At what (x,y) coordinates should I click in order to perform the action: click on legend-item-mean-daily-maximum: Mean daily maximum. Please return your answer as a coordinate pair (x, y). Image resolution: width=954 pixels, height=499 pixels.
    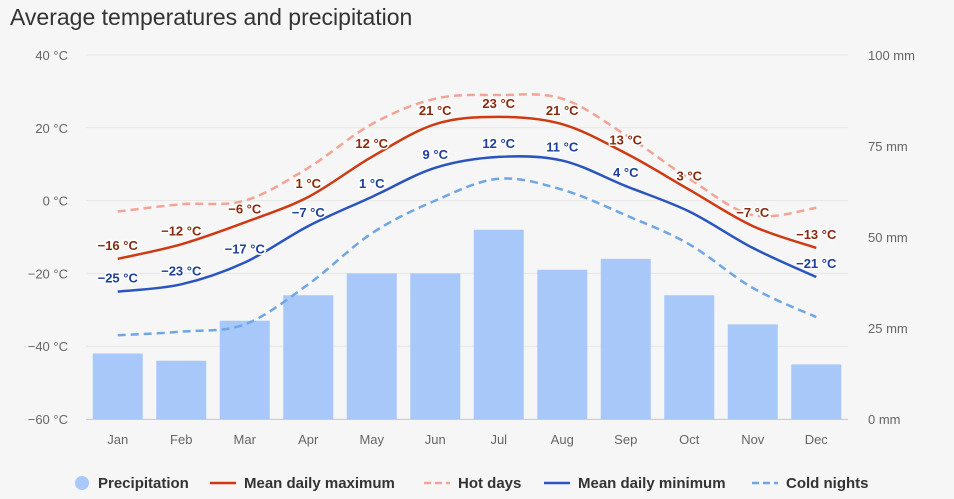
    Looking at the image, I should click on (302, 483).